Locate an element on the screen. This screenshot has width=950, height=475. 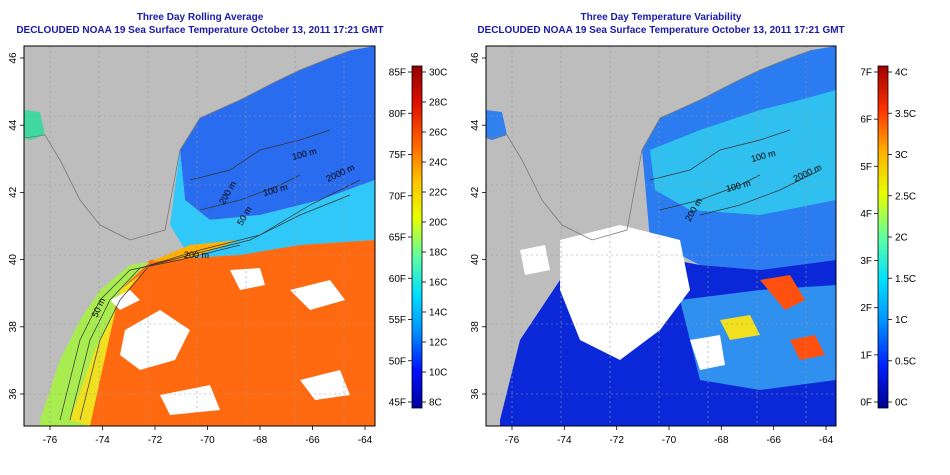
colorbar-label-f: 50F is located at coordinates (397, 361).